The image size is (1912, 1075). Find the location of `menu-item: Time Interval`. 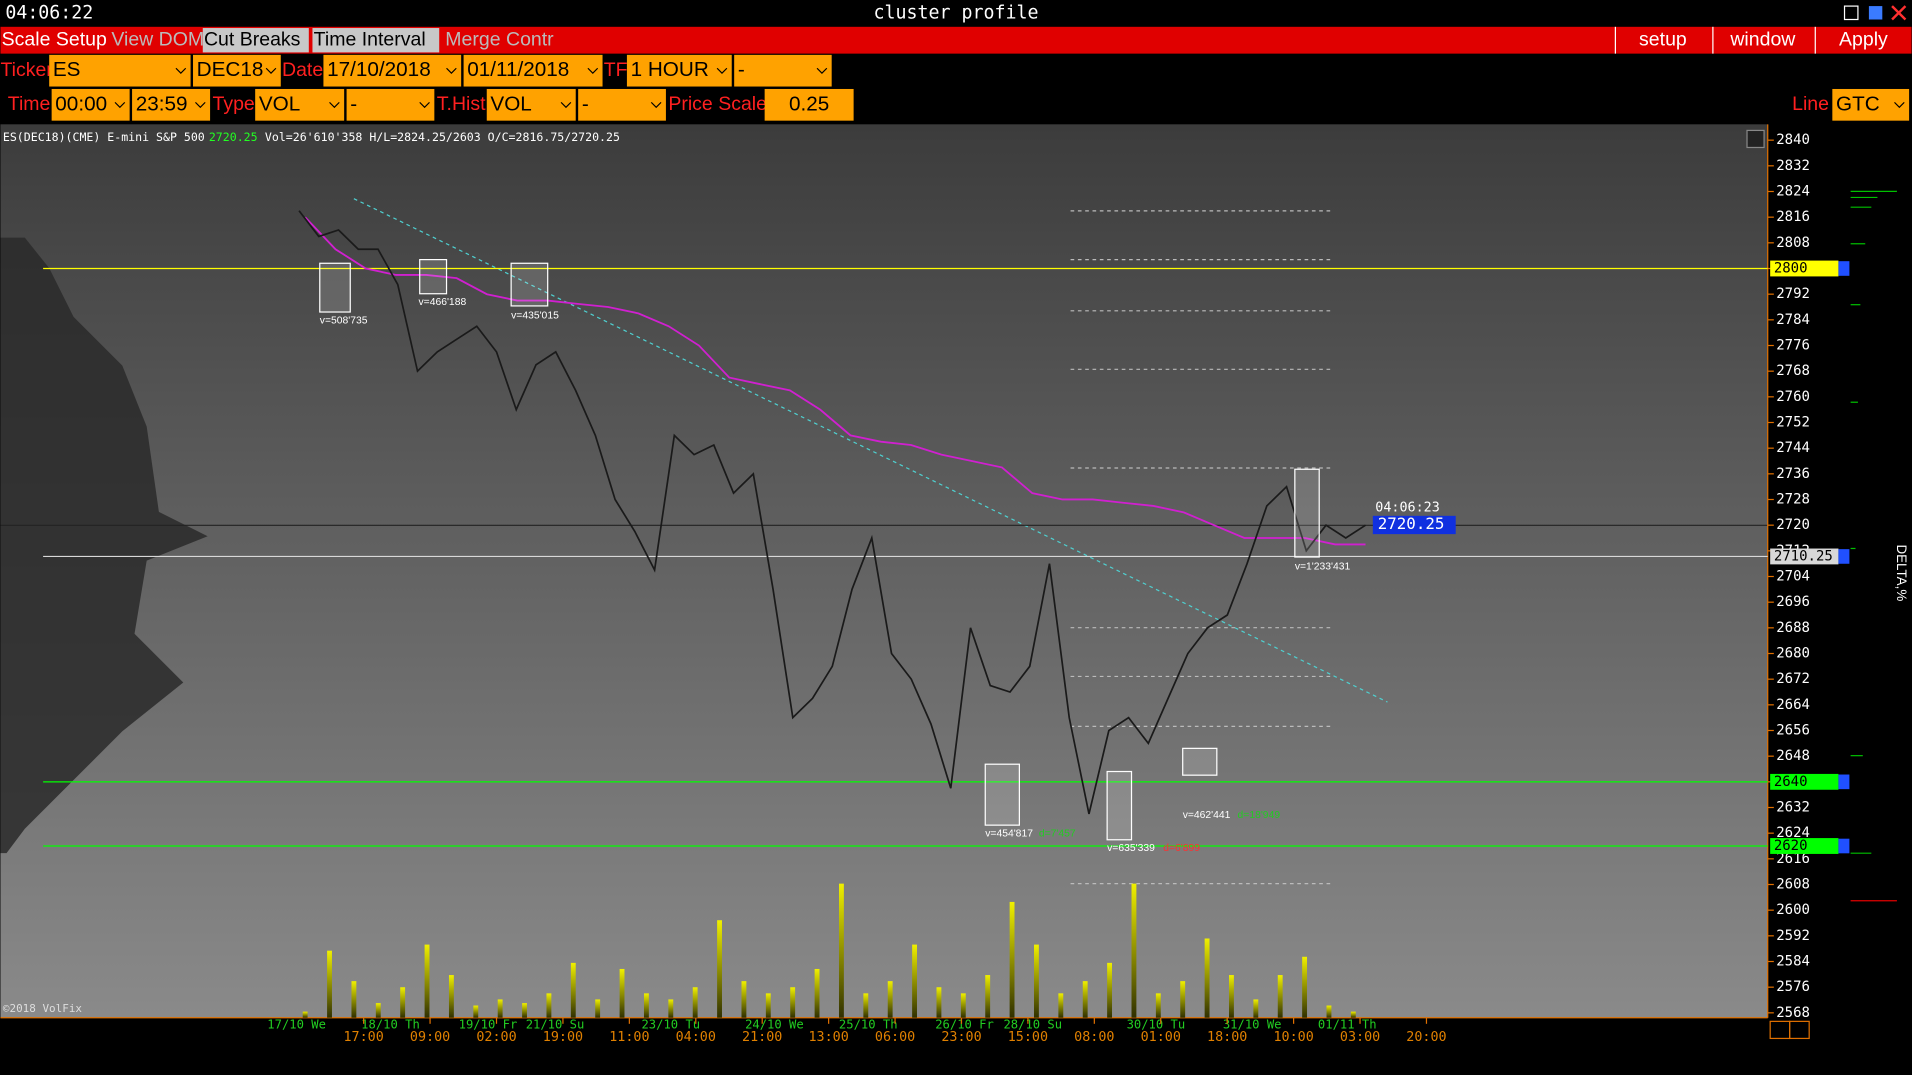

menu-item: Time Interval is located at coordinates (370, 39).